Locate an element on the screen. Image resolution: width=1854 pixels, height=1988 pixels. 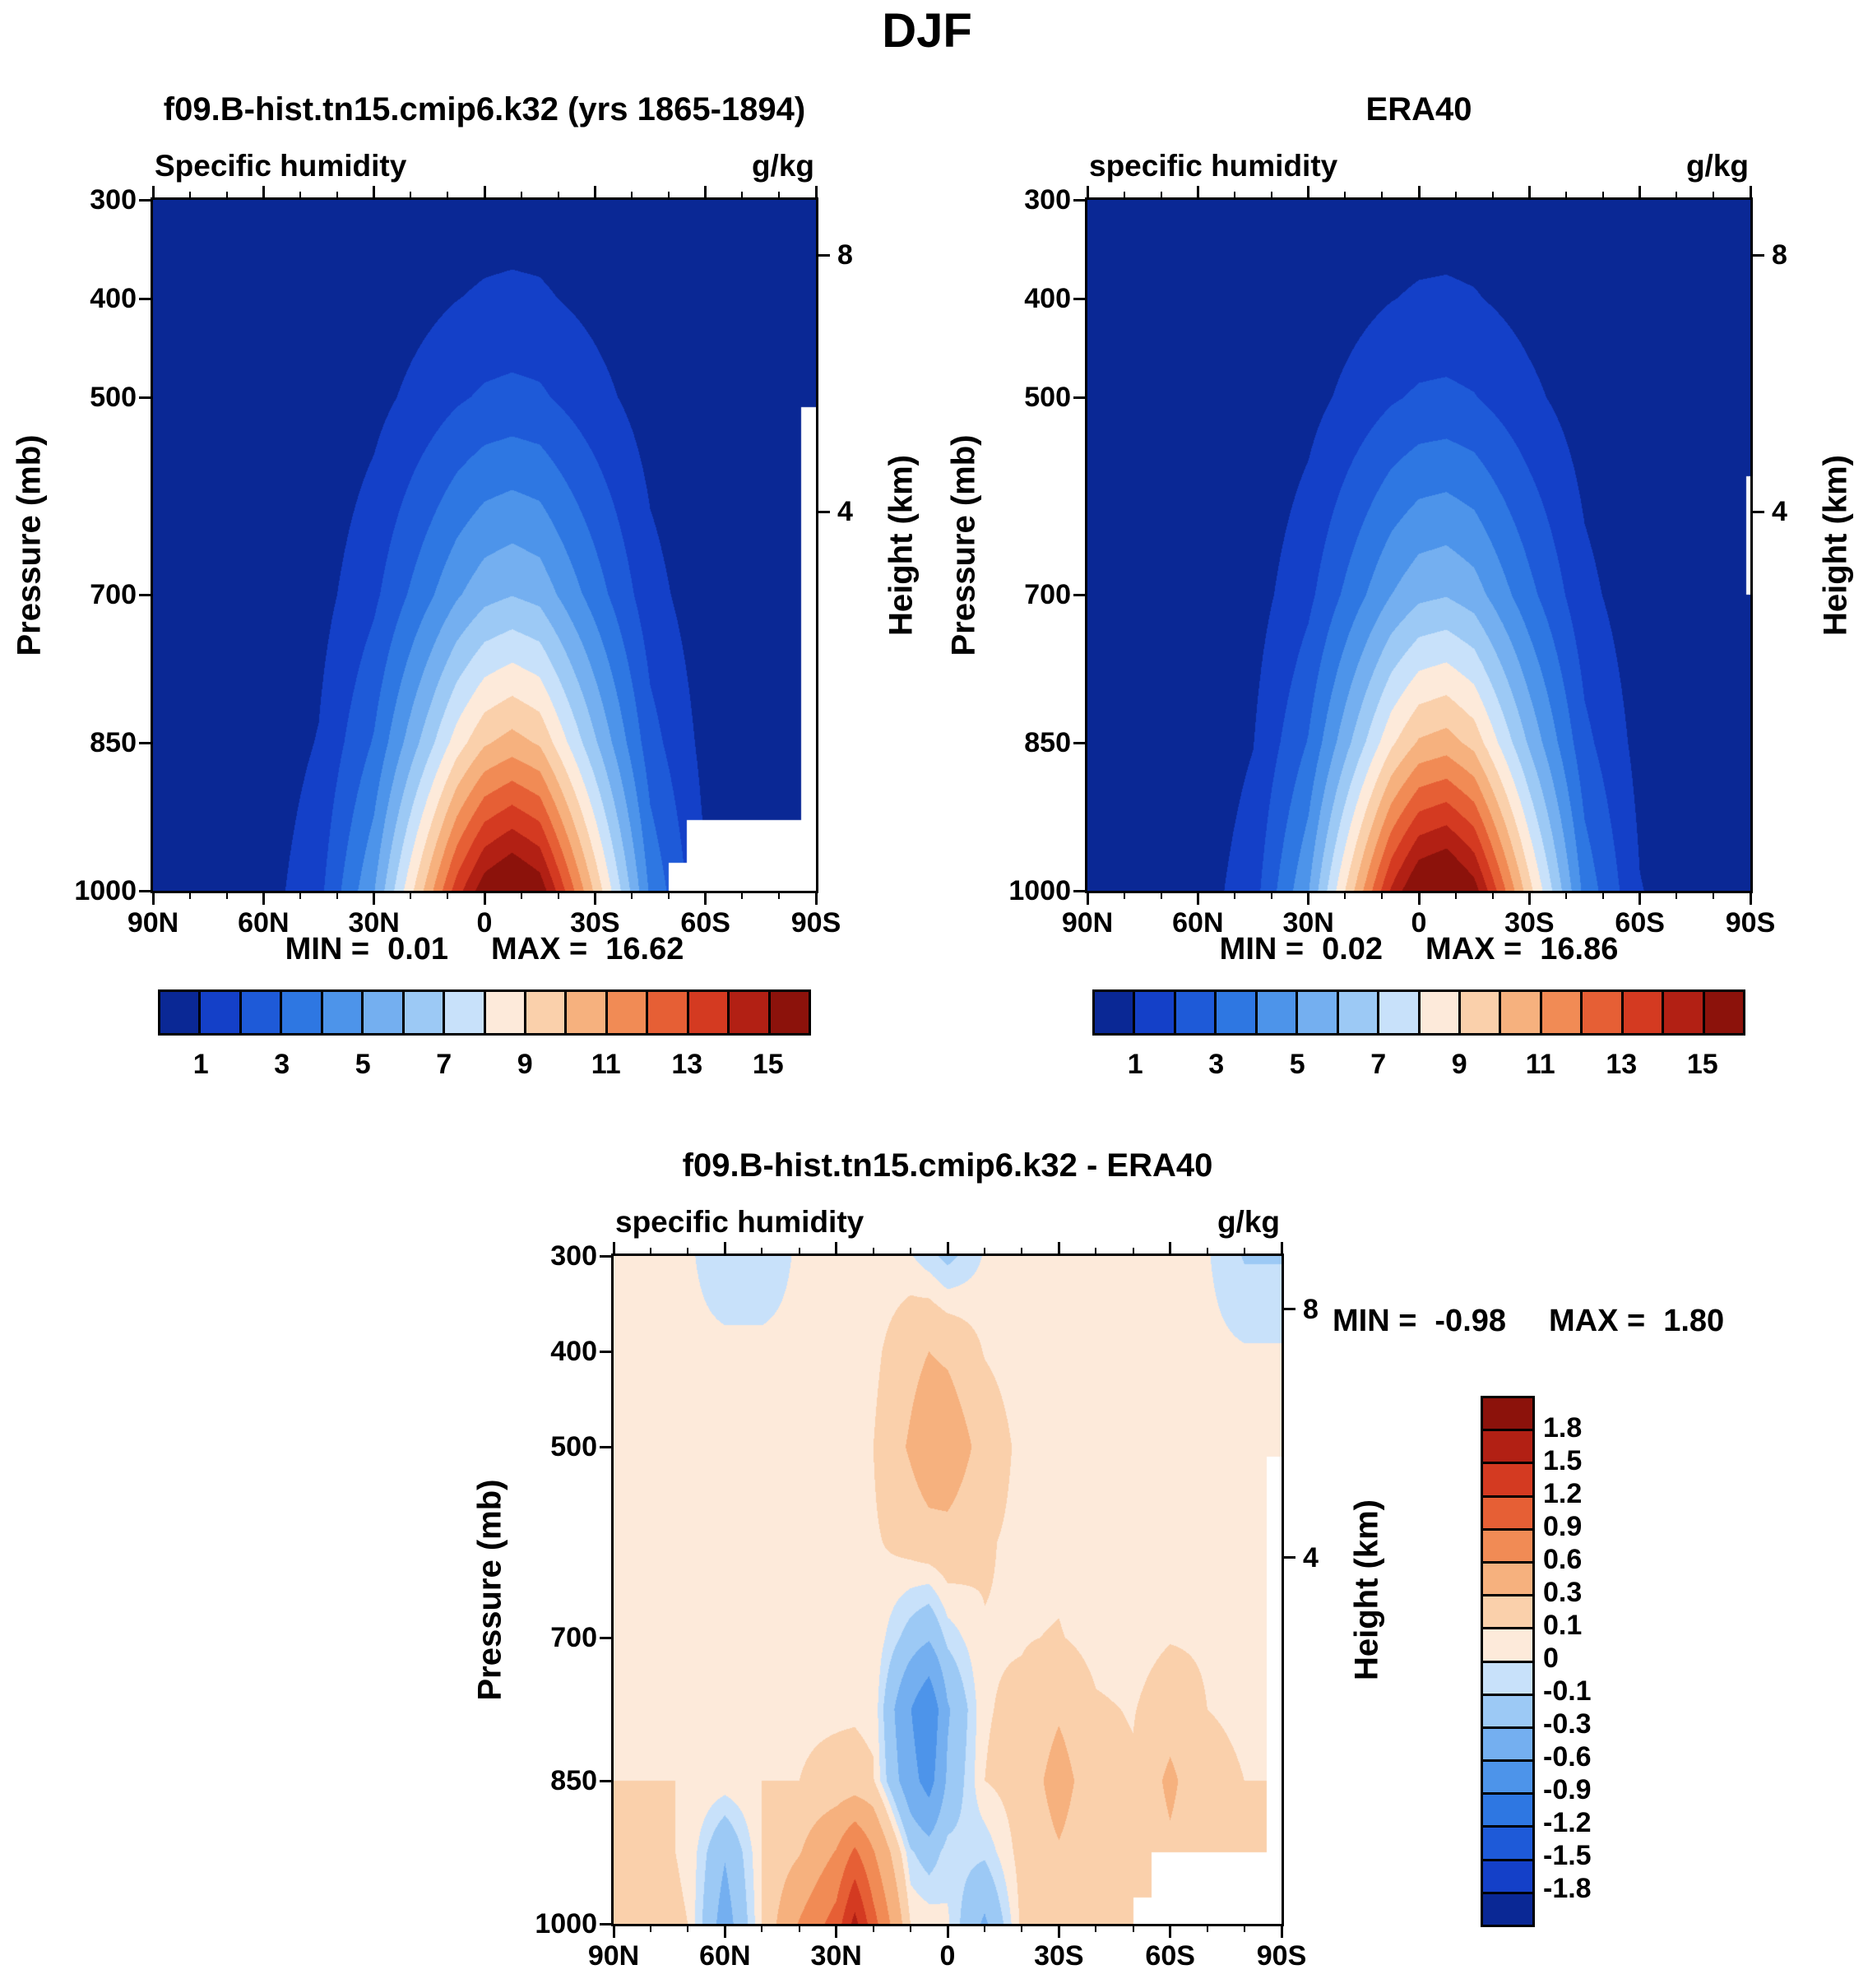
max-value: 16.62 is located at coordinates (644, 949).